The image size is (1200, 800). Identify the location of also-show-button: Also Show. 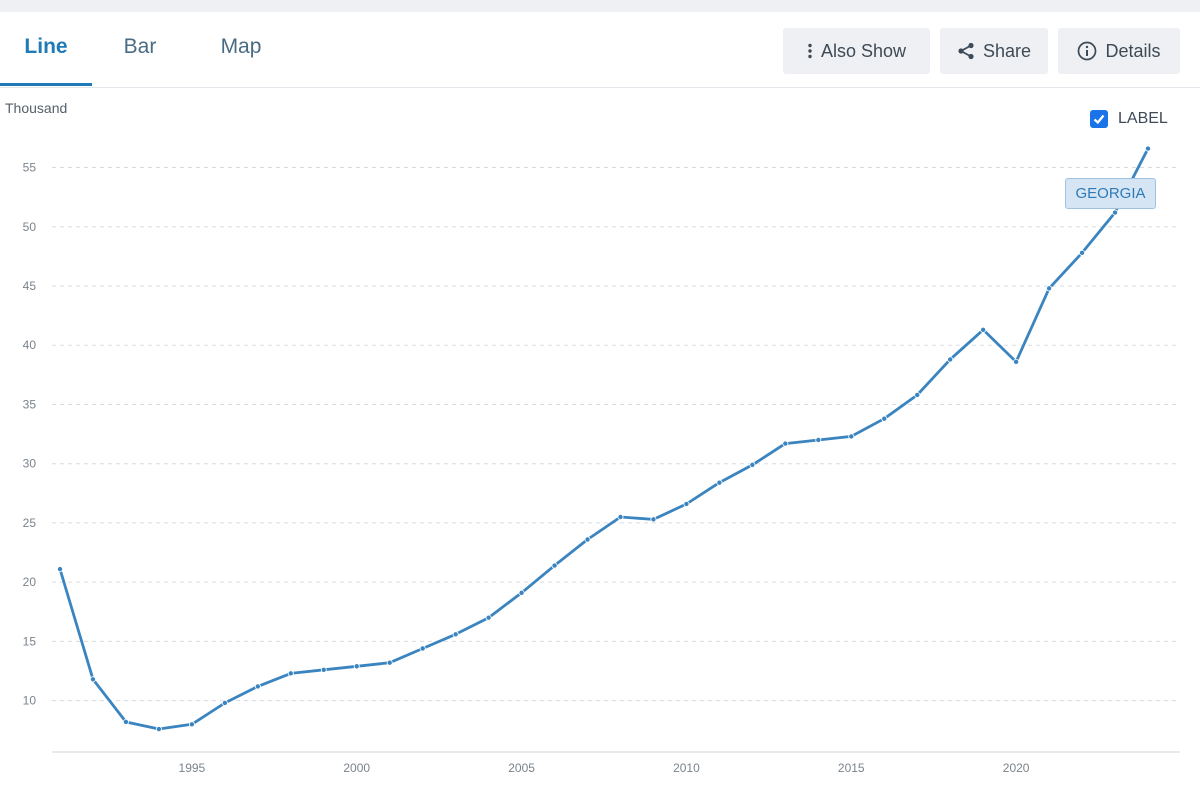
(856, 51).